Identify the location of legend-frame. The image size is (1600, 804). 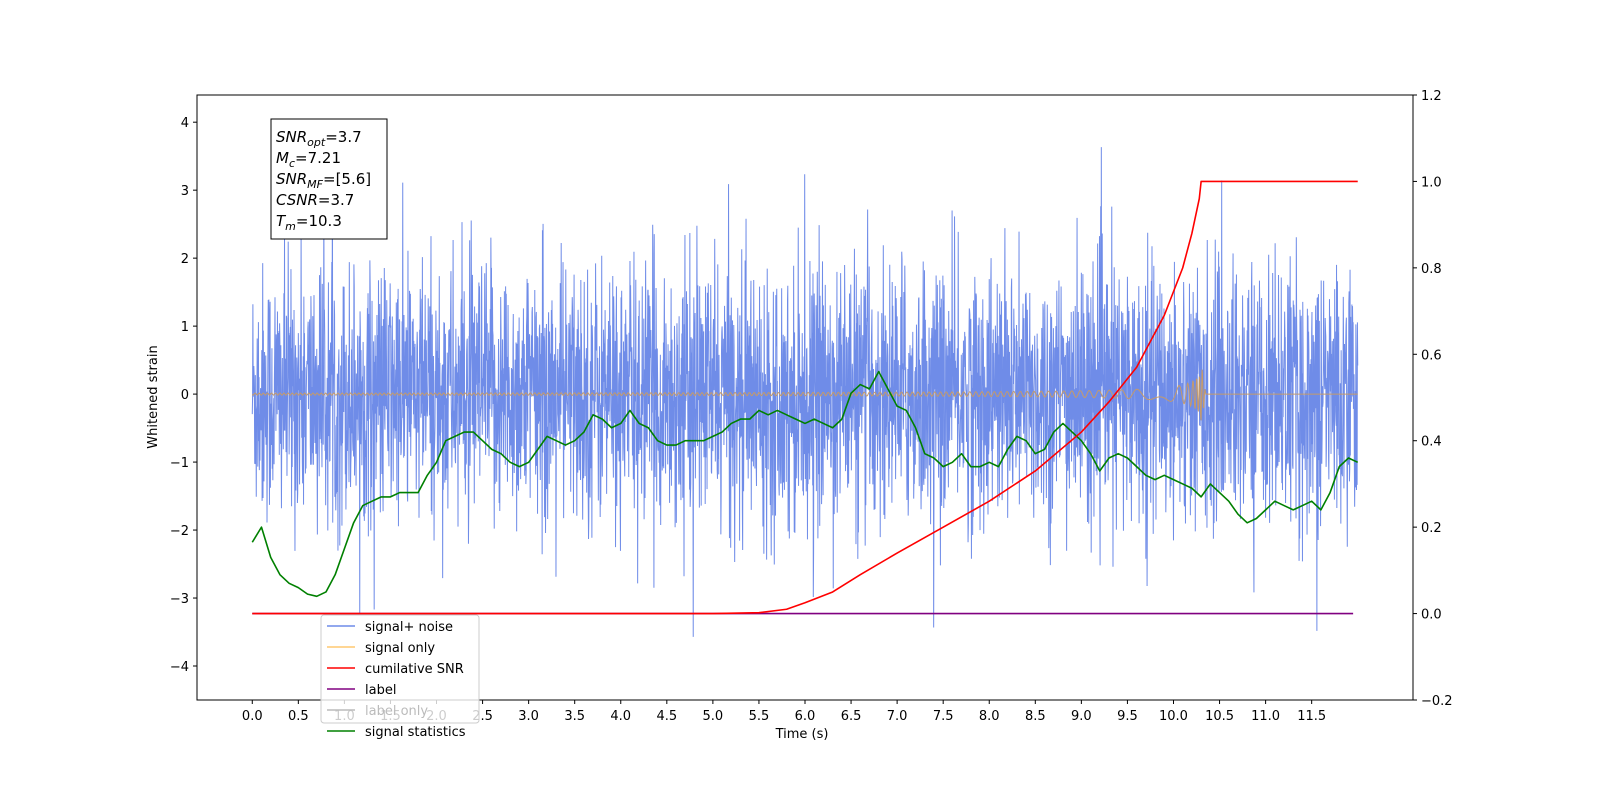
(400, 669).